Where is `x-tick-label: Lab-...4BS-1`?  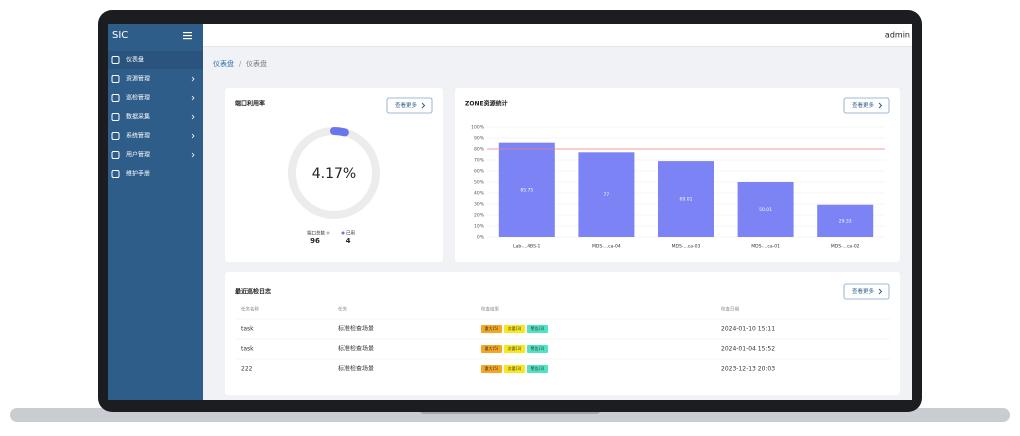 x-tick-label: Lab-...4BS-1 is located at coordinates (526, 247).